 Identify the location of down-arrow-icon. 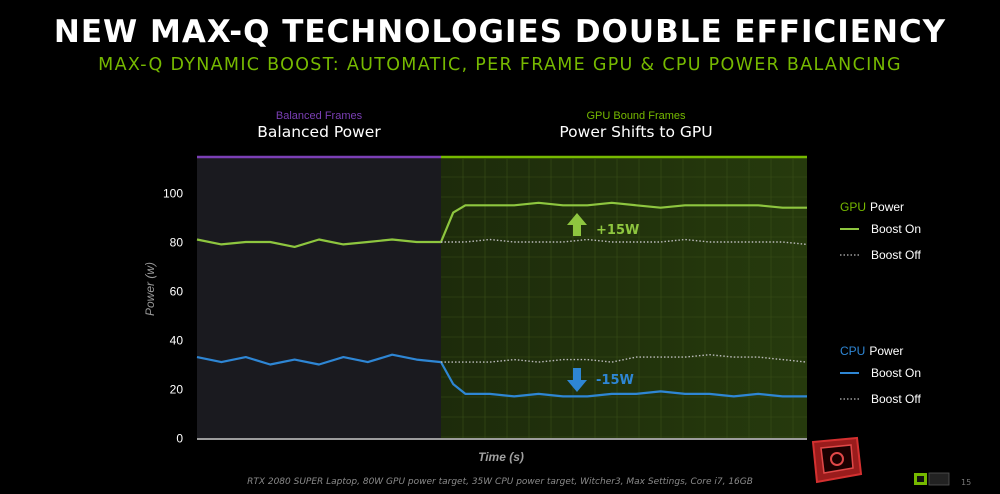
(577, 380).